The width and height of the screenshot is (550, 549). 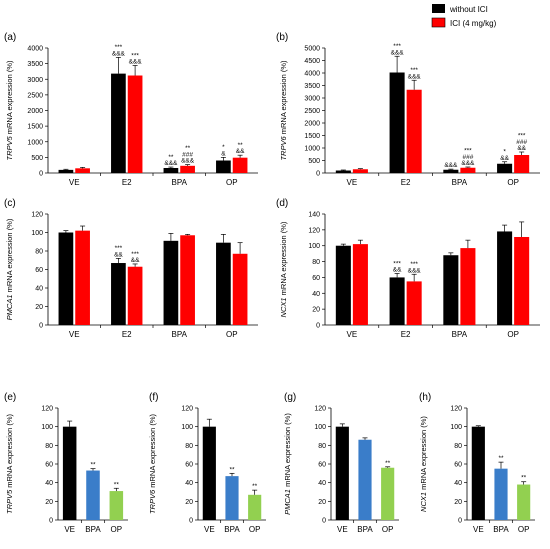 I want to click on legend-swatch-ici, so click(x=438, y=22).